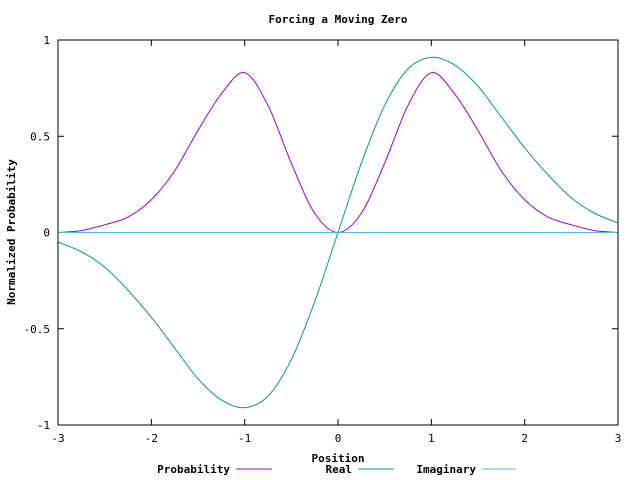  Describe the element at coordinates (339, 469) in the screenshot. I see `legend-label-real: Real` at that location.